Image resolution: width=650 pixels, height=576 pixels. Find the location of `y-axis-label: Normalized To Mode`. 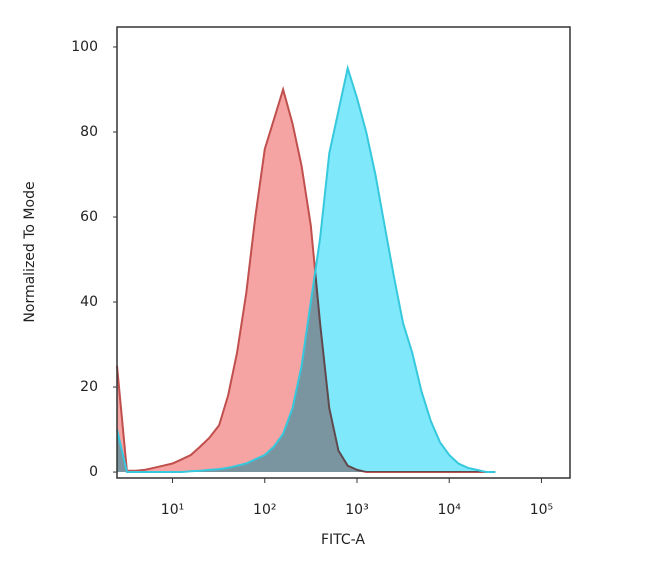

y-axis-label: Normalized To Mode is located at coordinates (30, 251).